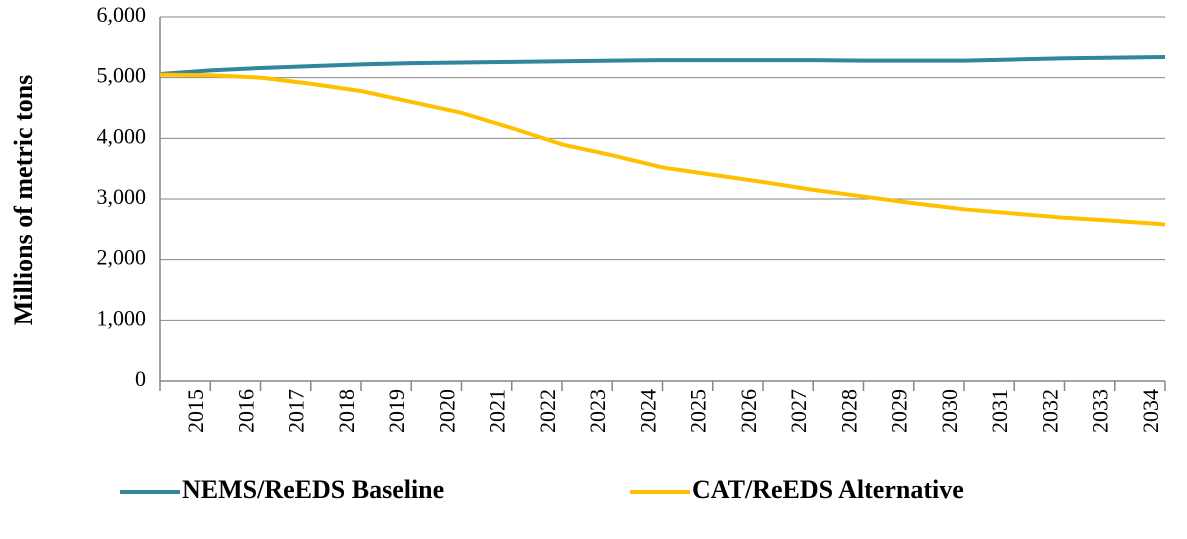  I want to click on x-tick-label: 2018, so click(346, 411).